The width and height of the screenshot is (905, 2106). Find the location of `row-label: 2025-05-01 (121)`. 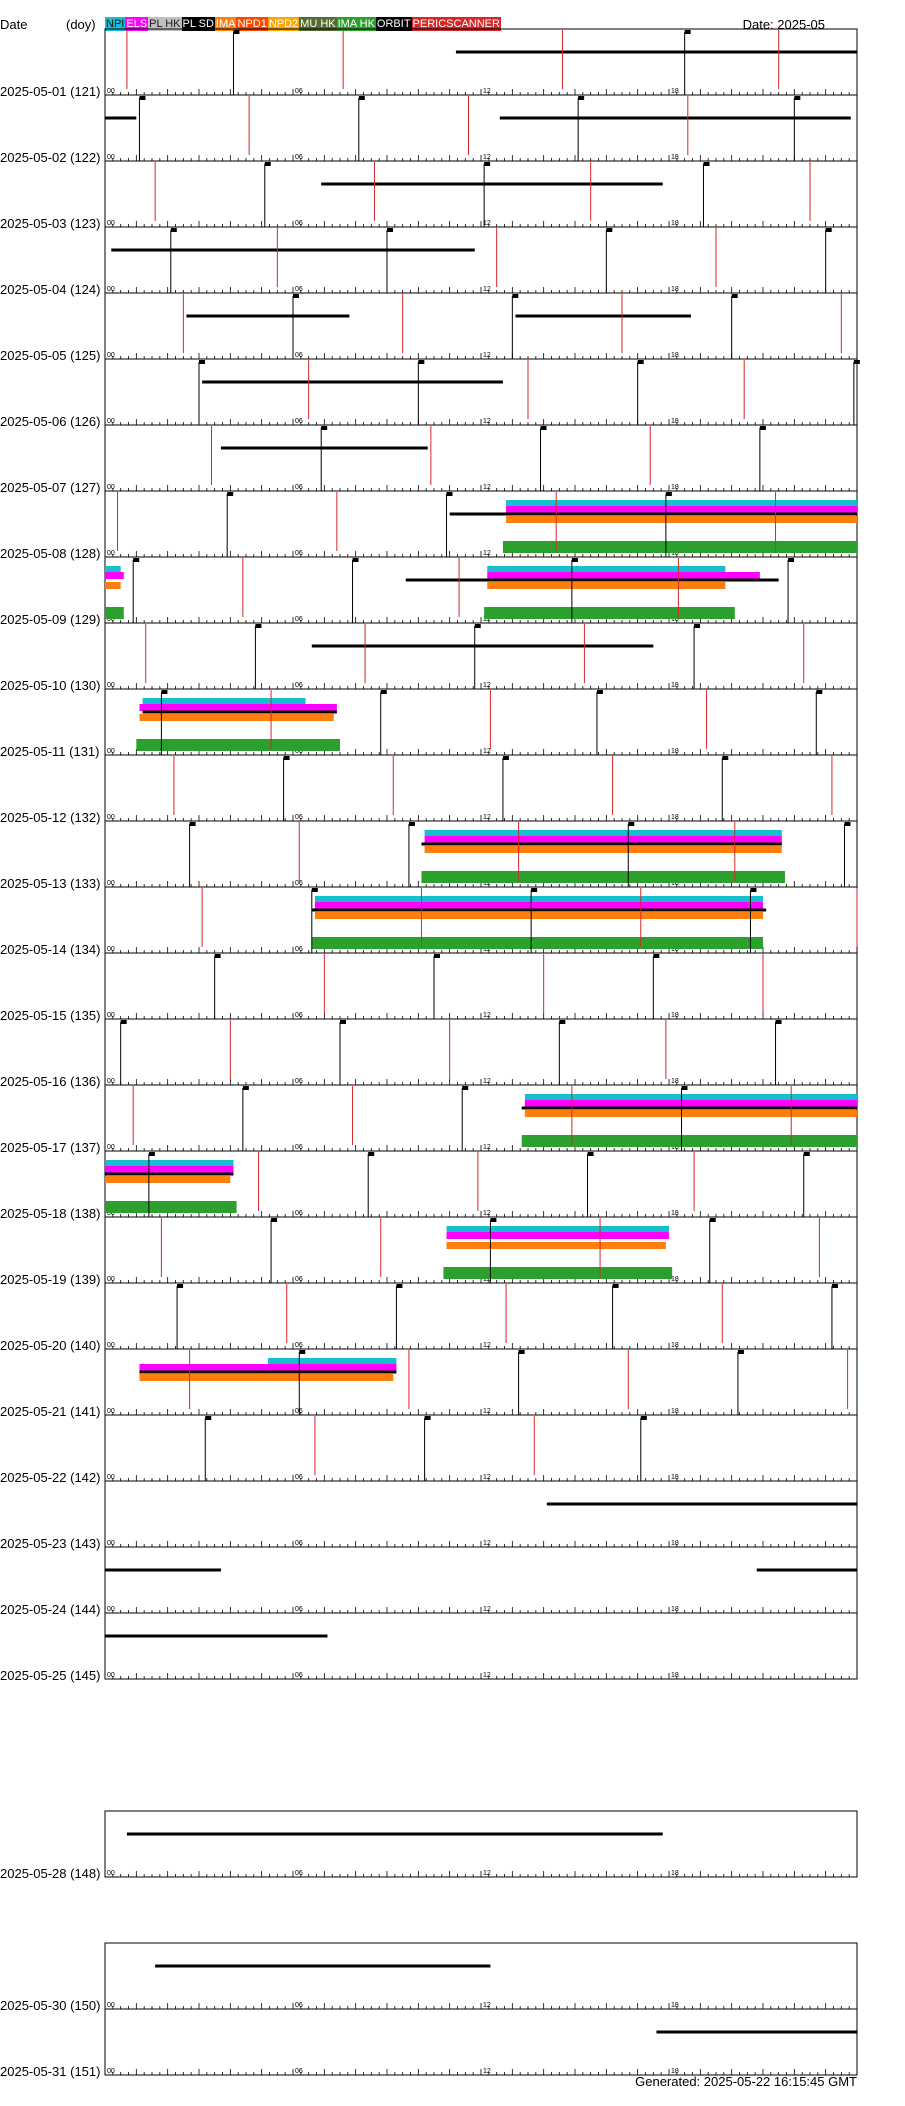

row-label: 2025-05-01 (121) is located at coordinates (50, 91).